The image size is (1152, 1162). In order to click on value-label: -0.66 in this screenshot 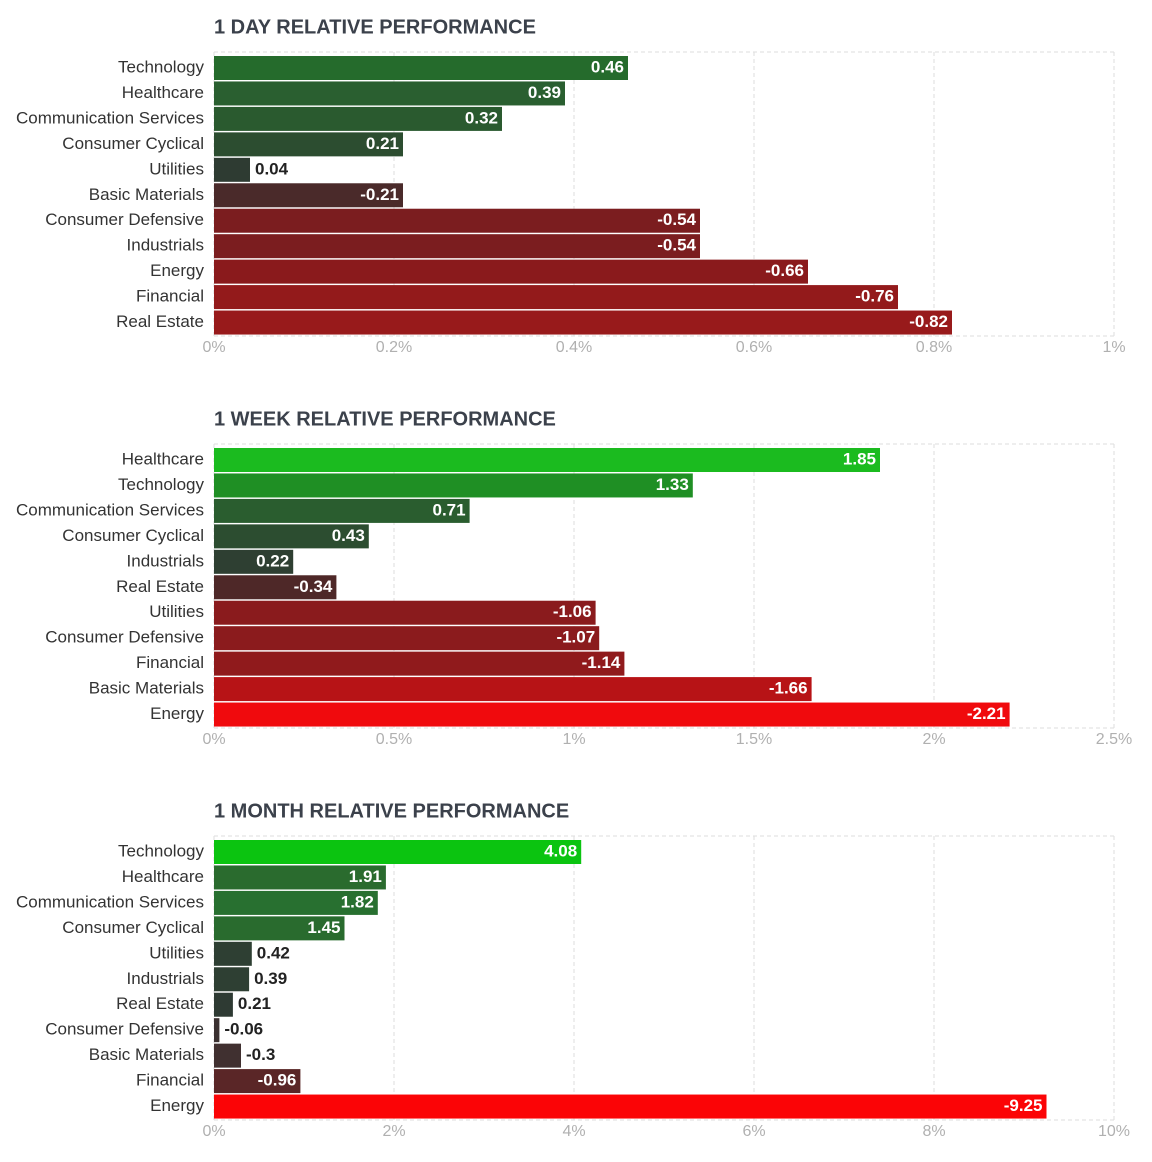, I will do `click(784, 270)`.